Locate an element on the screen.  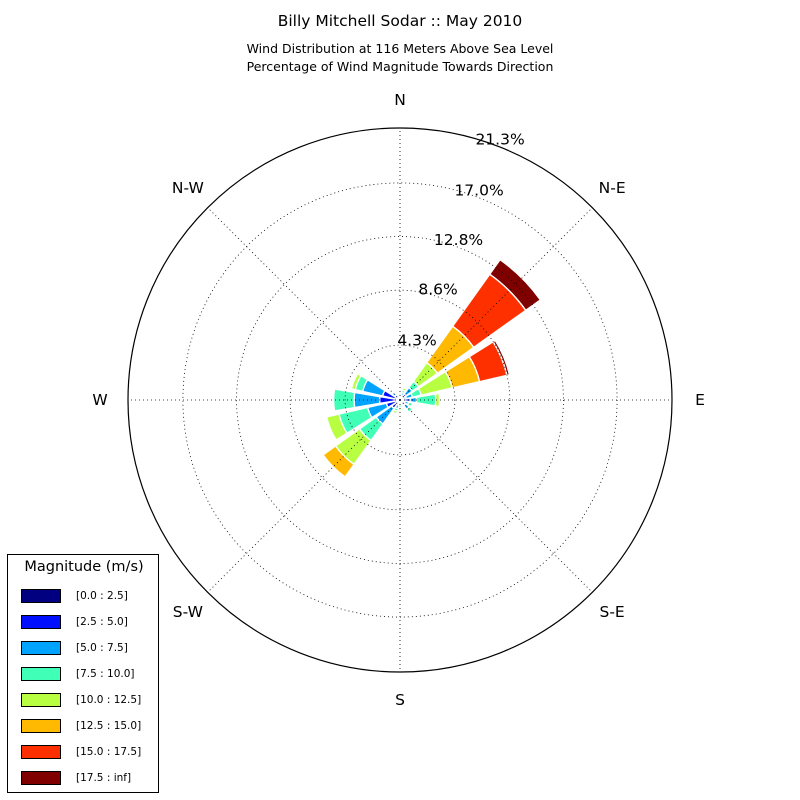
radial-tick-label: 21.3% is located at coordinates (499, 140).